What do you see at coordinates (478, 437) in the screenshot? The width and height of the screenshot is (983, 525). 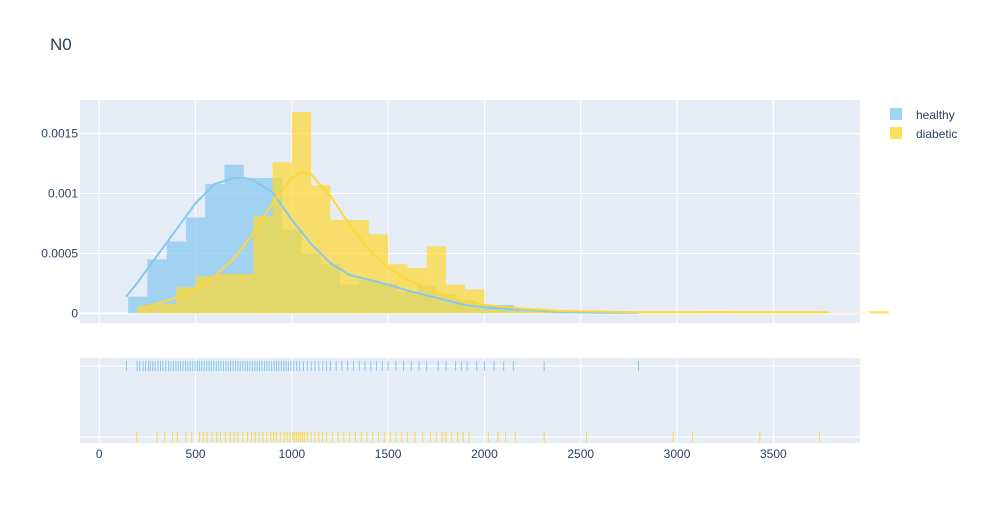 I see `rug-diabetic` at bounding box center [478, 437].